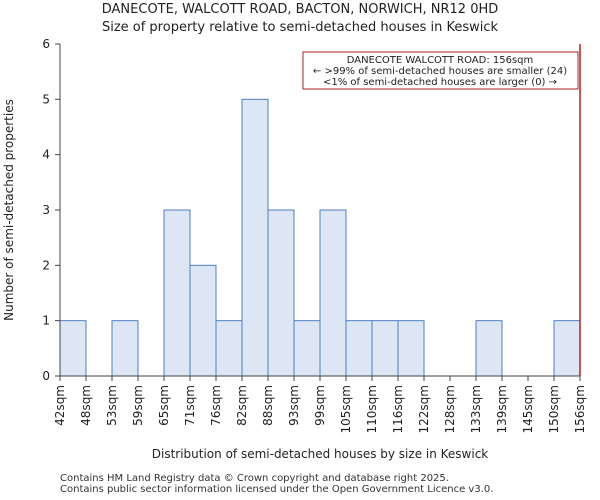 This screenshot has height=500, width=600. What do you see at coordinates (385, 348) in the screenshot?
I see `bar-110sqm` at bounding box center [385, 348].